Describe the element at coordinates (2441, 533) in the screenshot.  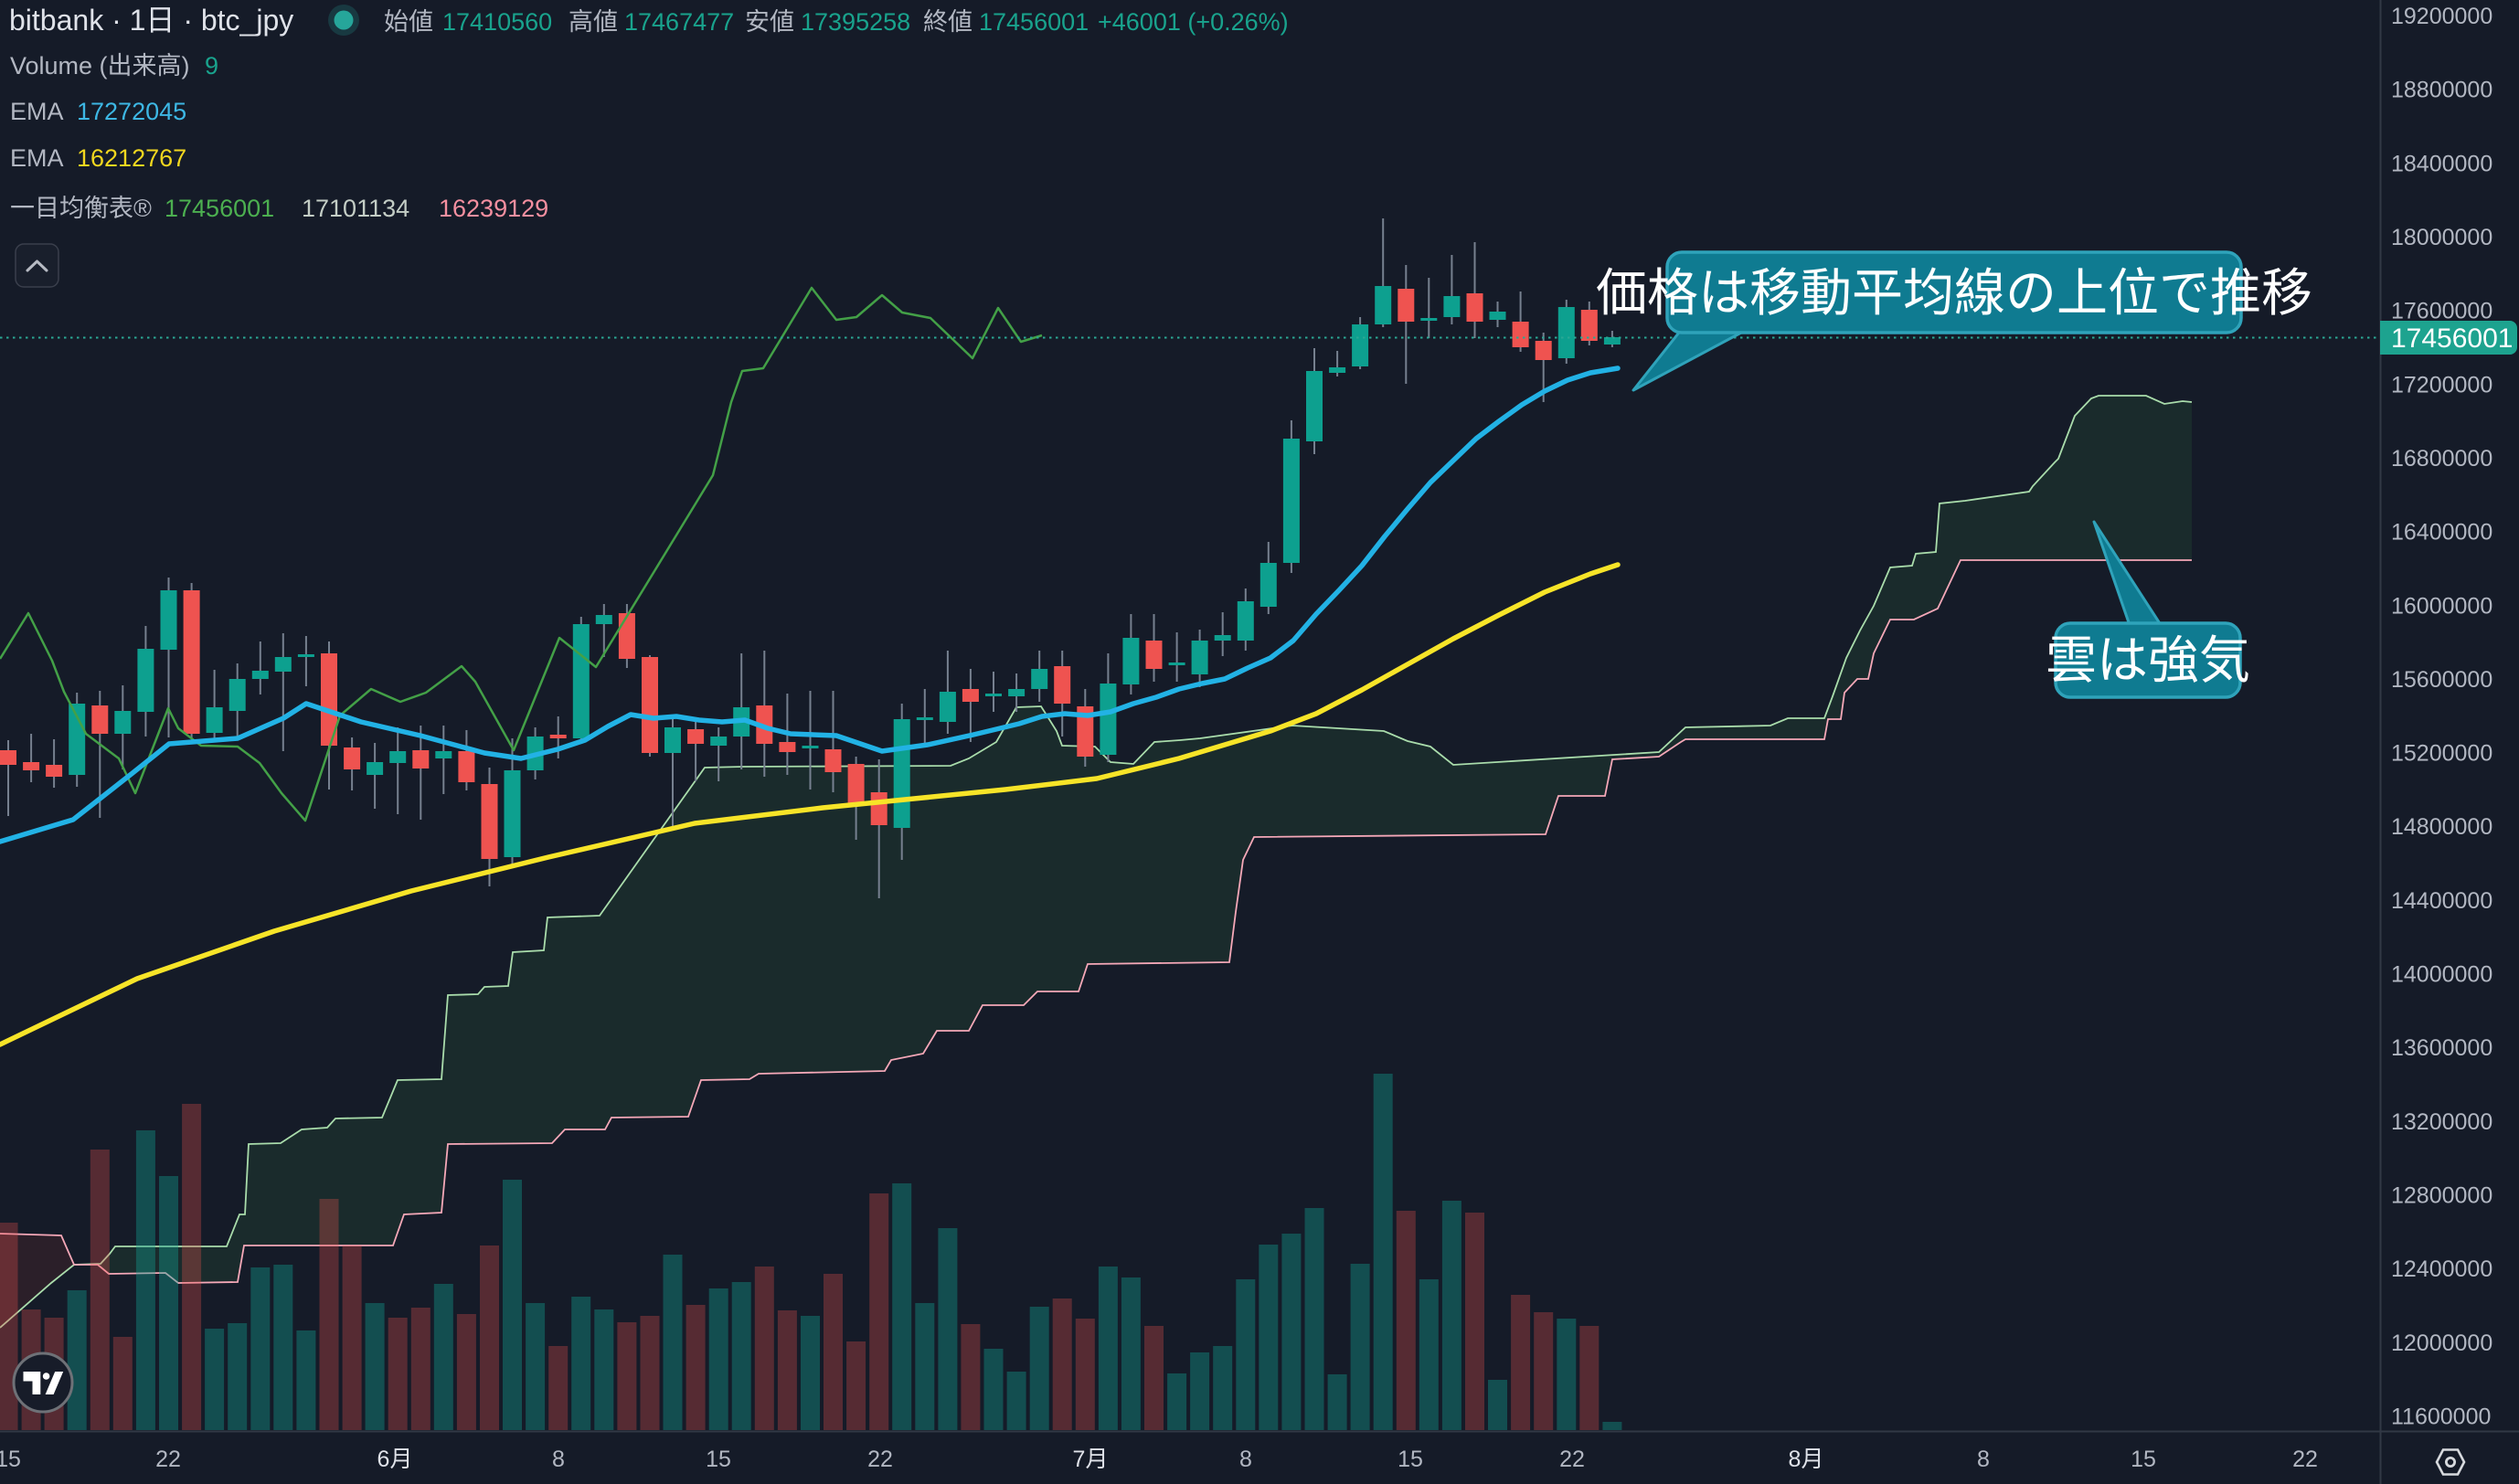
I see `svg-text: 16400000` at that location.